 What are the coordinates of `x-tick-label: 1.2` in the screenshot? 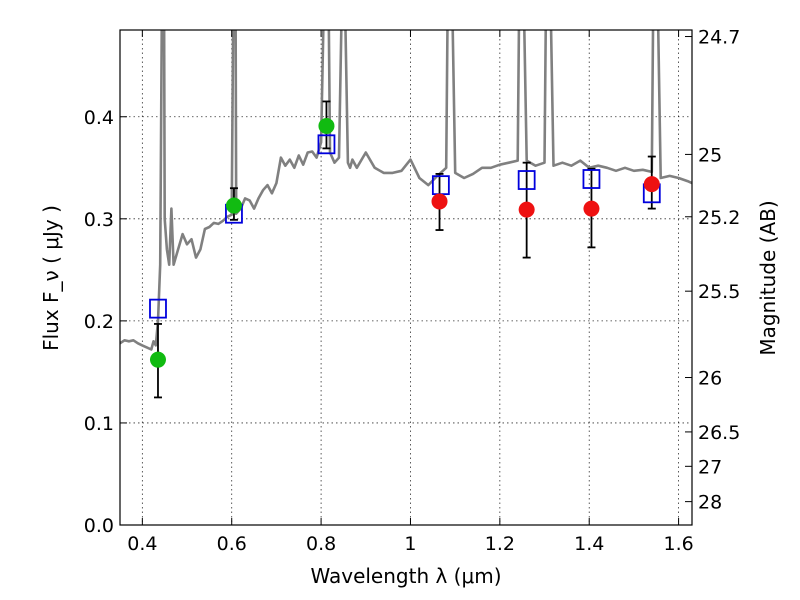 It's located at (500, 544).